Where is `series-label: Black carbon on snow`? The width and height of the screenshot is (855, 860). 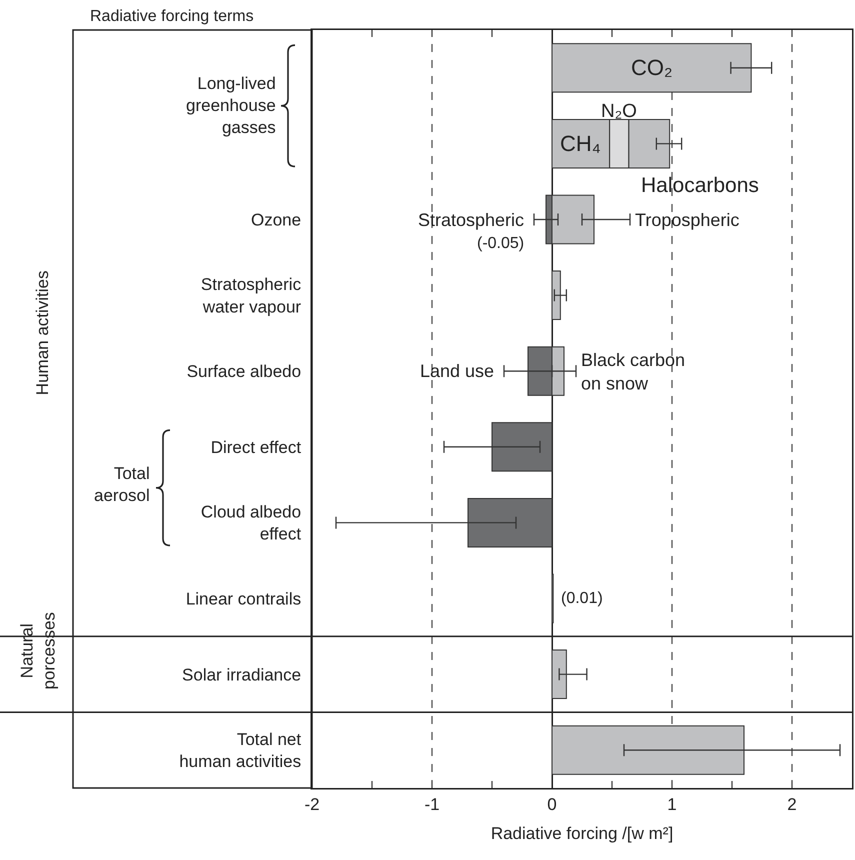
series-label: Black carbon on snow is located at coordinates (633, 372).